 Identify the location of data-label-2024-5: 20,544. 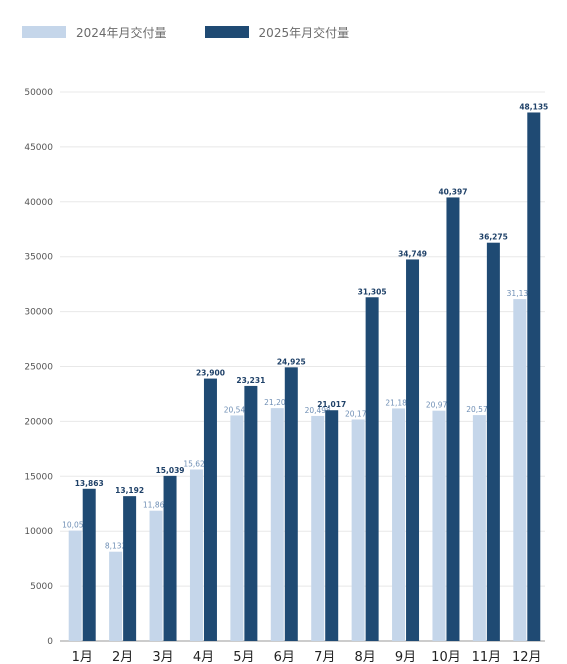
(237, 409).